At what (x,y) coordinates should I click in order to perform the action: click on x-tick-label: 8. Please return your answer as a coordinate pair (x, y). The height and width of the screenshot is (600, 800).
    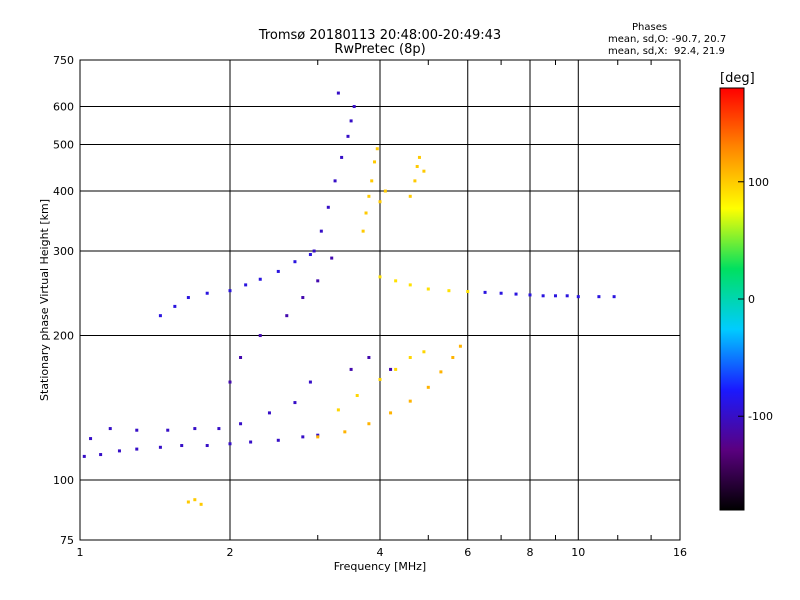
    Looking at the image, I should click on (530, 552).